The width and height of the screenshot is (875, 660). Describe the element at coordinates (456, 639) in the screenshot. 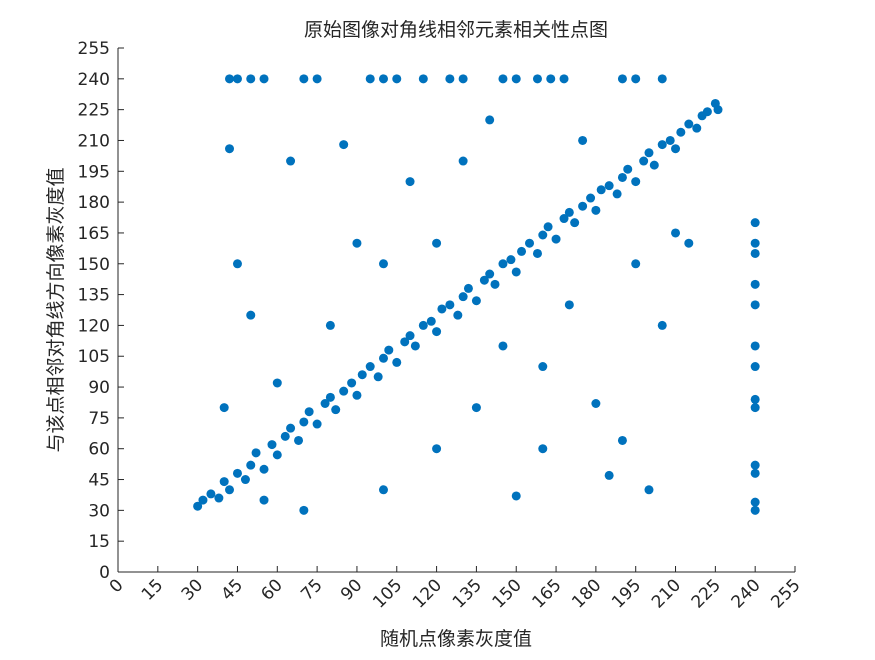

I see `x-axis-label: 随机点像素灰度值` at that location.